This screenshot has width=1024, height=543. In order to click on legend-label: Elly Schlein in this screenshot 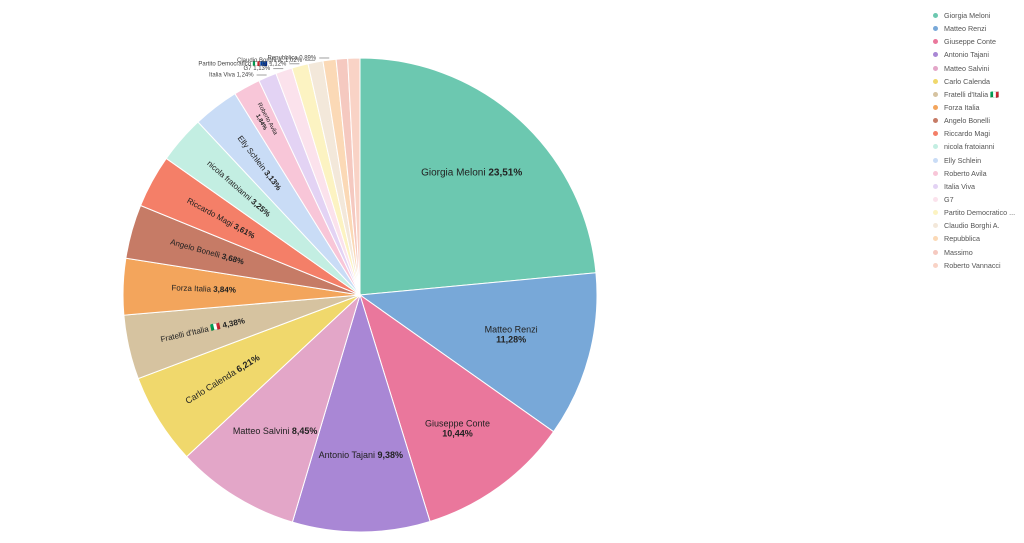, I will do `click(963, 160)`.